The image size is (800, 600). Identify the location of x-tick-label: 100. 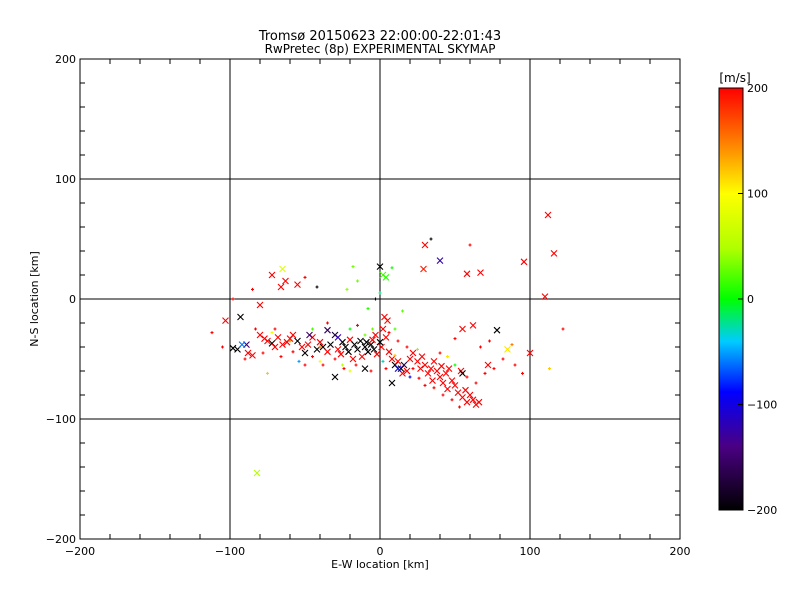
(530, 551).